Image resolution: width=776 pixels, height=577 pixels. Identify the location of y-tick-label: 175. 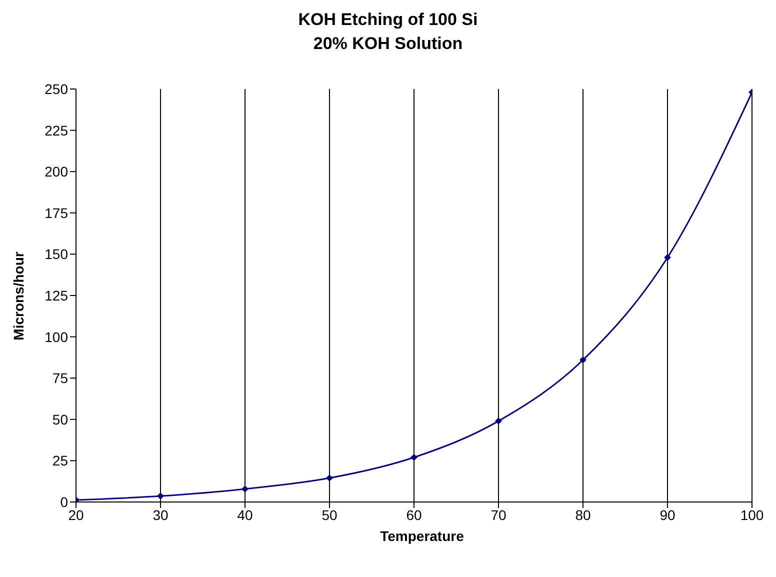
(56, 212).